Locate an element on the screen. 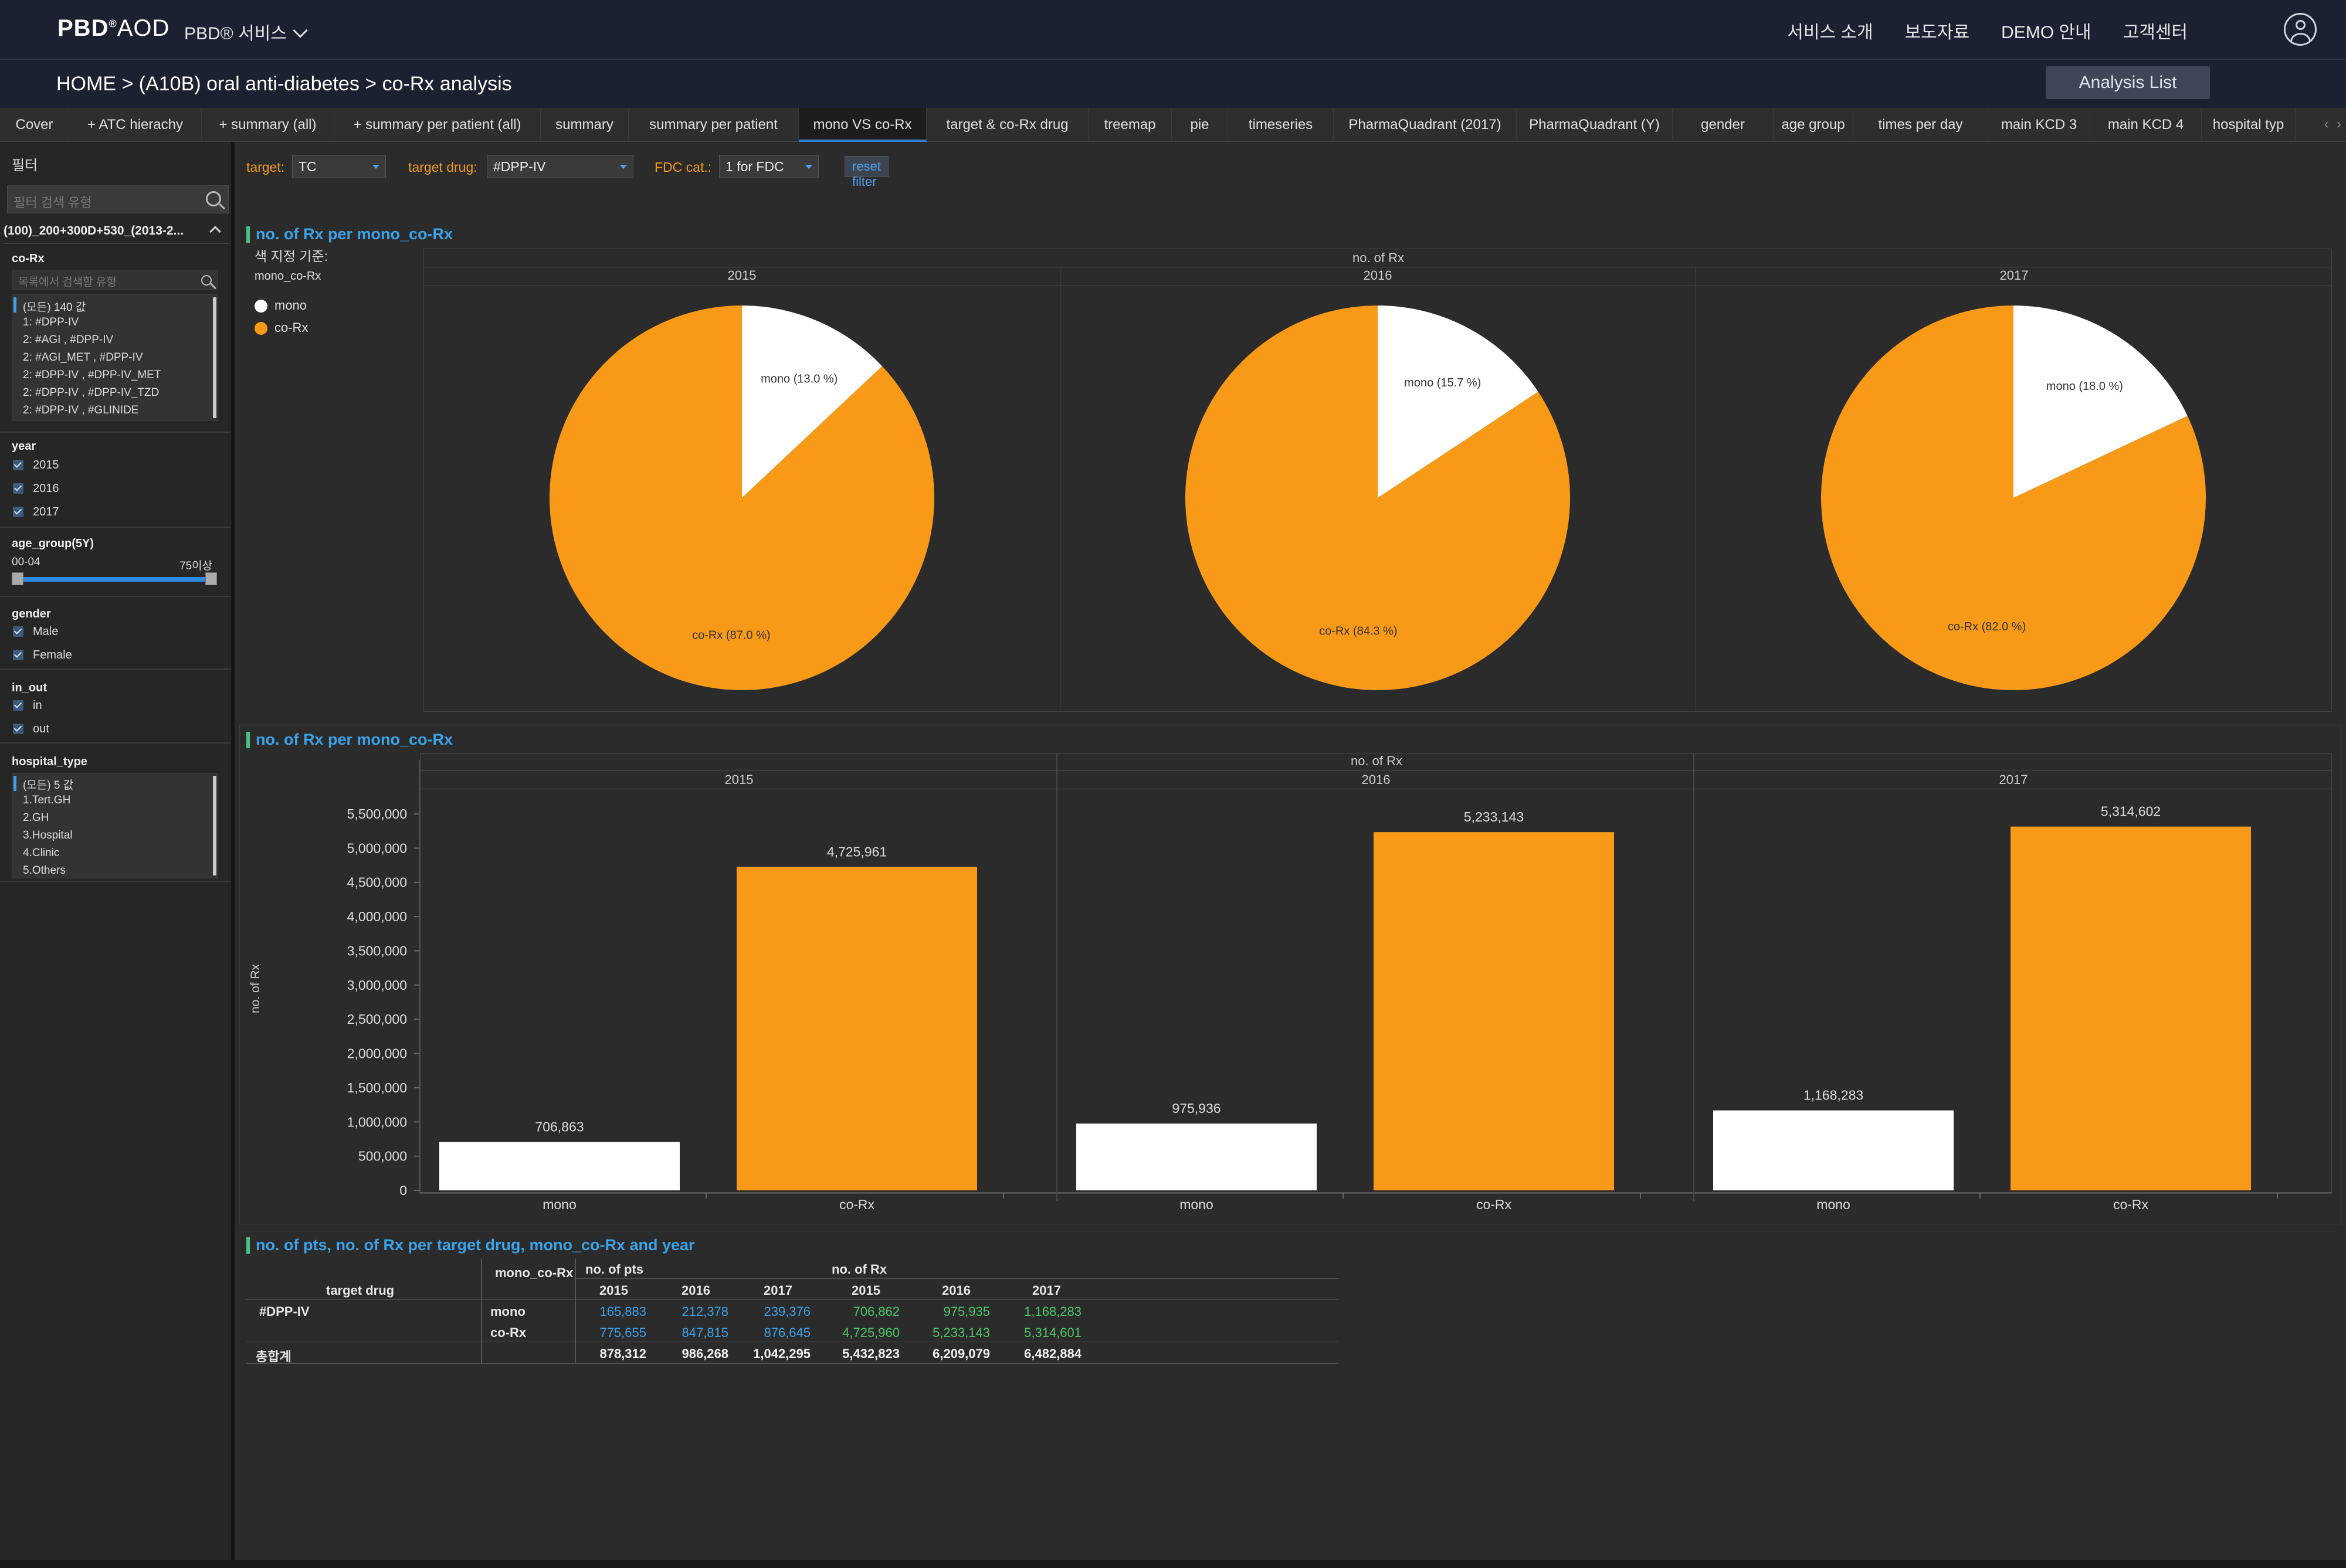 The image size is (2346, 1568). year-2017-label: 2017 is located at coordinates (46, 511).